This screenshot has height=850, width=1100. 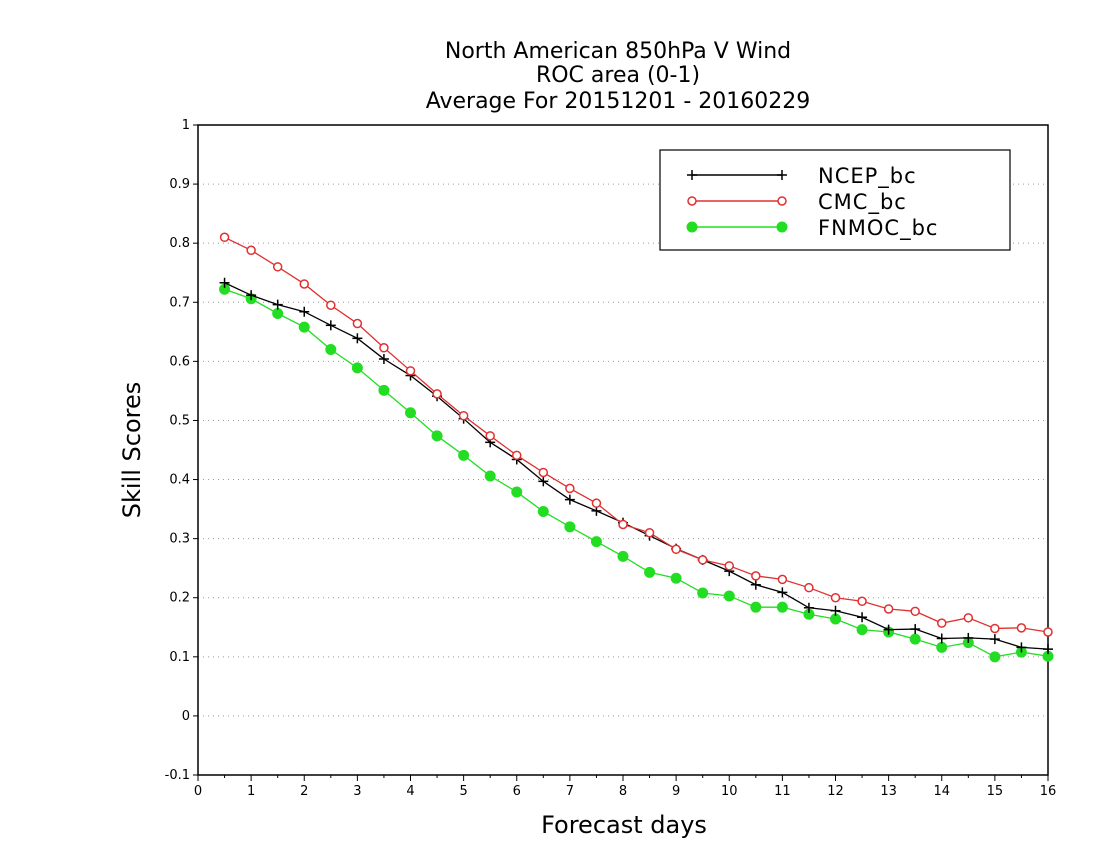 I want to click on legend-label: FNMOC_bc, so click(x=878, y=228).